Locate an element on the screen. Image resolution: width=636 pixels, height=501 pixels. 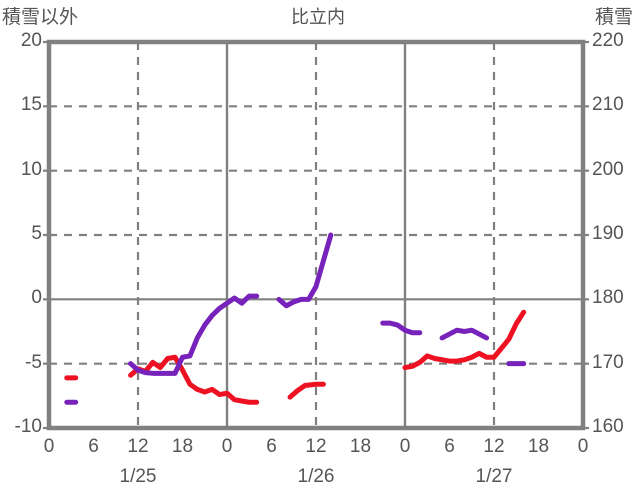
left-tick-label: 10 is located at coordinates (31, 169).